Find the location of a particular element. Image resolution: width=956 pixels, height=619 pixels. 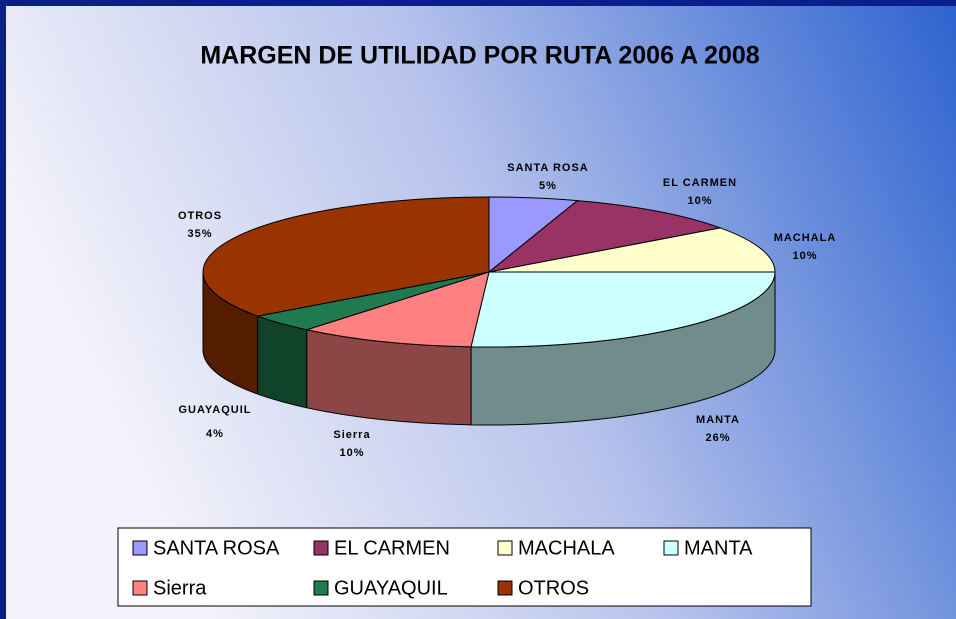

legend-label: MANTA is located at coordinates (718, 548).